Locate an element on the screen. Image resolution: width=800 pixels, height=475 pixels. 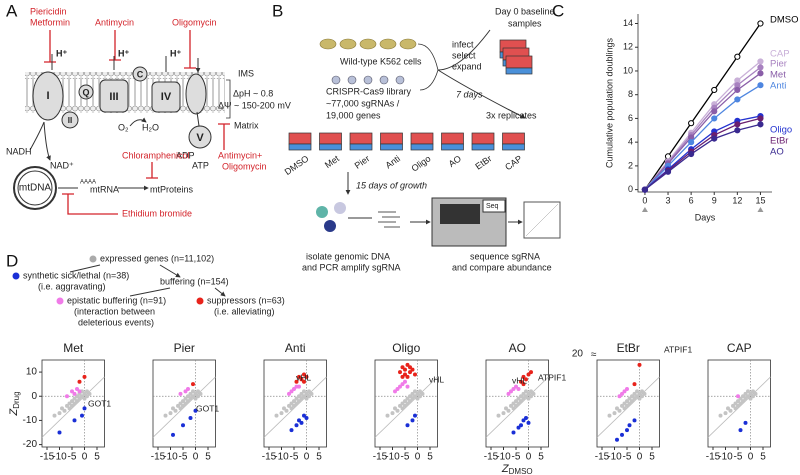
series-label: Oligo is located at coordinates (781, 130).